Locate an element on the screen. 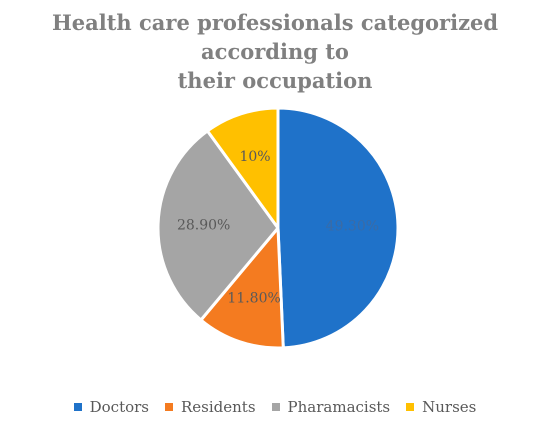 The height and width of the screenshot is (424, 550). data-label-residents: 11.80% is located at coordinates (253, 298).